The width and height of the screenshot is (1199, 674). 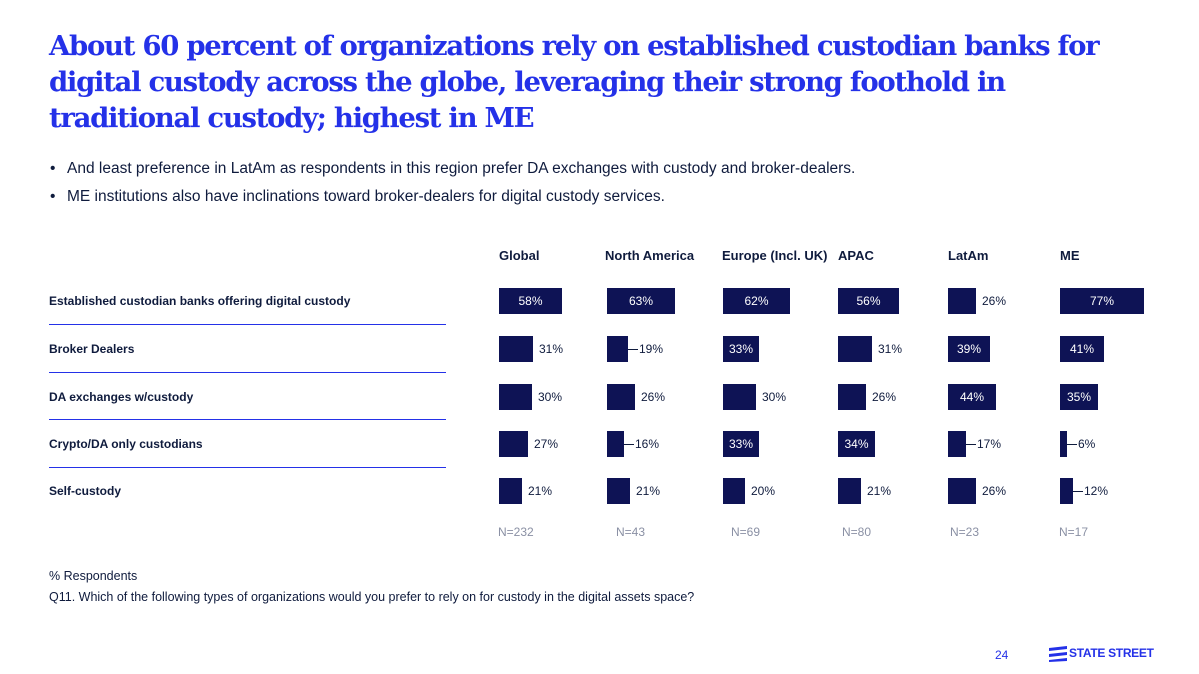 I want to click on data-label-apac-0: 56%, so click(x=868, y=301).